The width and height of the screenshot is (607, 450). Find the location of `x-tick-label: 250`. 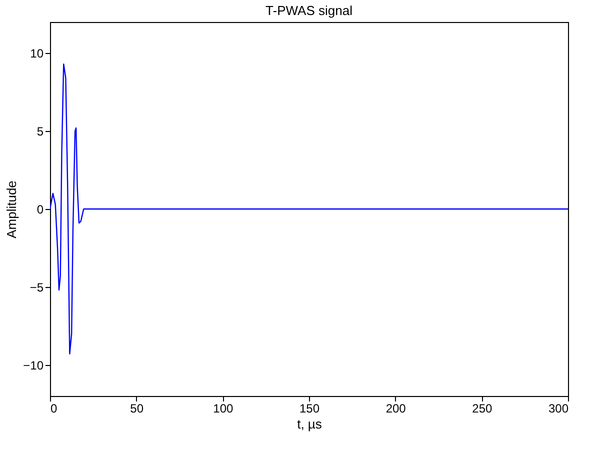

x-tick-label: 250 is located at coordinates (482, 409).